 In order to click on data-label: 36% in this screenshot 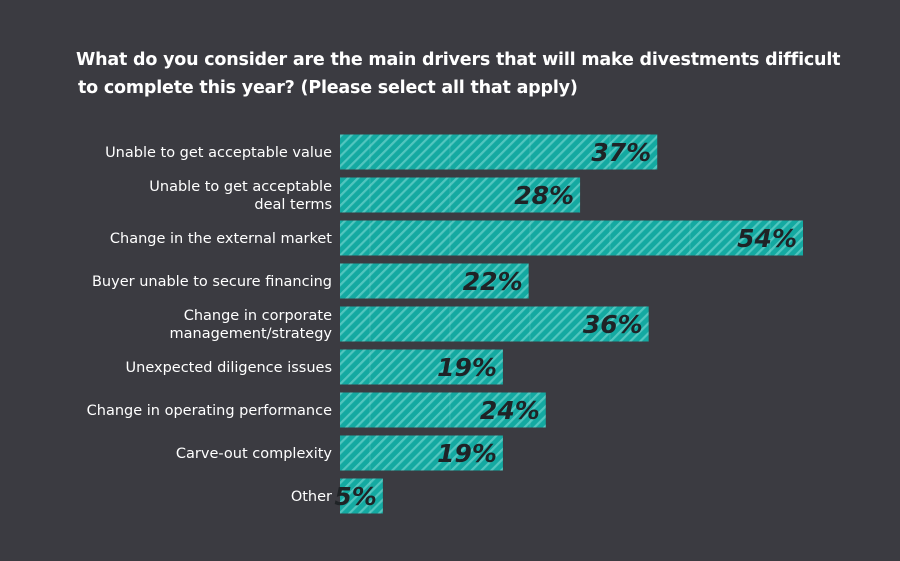, I will do `click(613, 324)`.